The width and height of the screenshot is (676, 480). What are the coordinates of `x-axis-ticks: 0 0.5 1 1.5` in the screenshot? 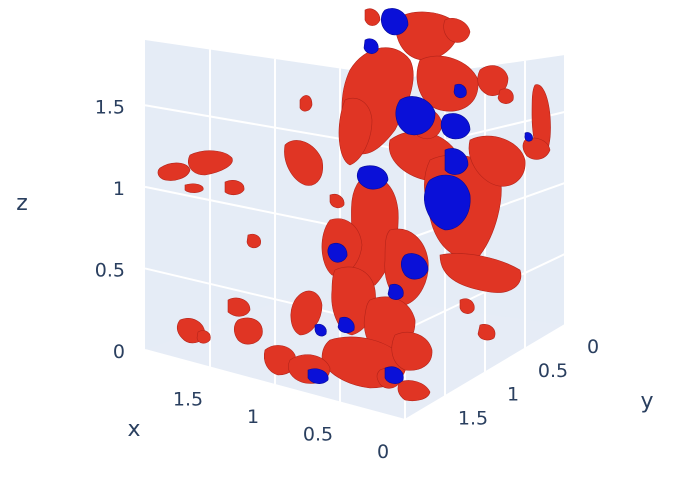 It's located at (281, 426).